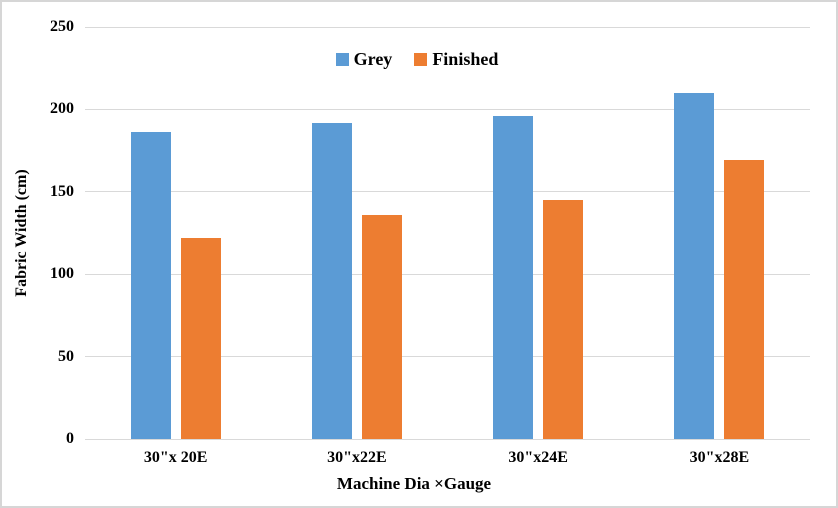  I want to click on x-axis-tick-label: 30"x24E, so click(538, 457).